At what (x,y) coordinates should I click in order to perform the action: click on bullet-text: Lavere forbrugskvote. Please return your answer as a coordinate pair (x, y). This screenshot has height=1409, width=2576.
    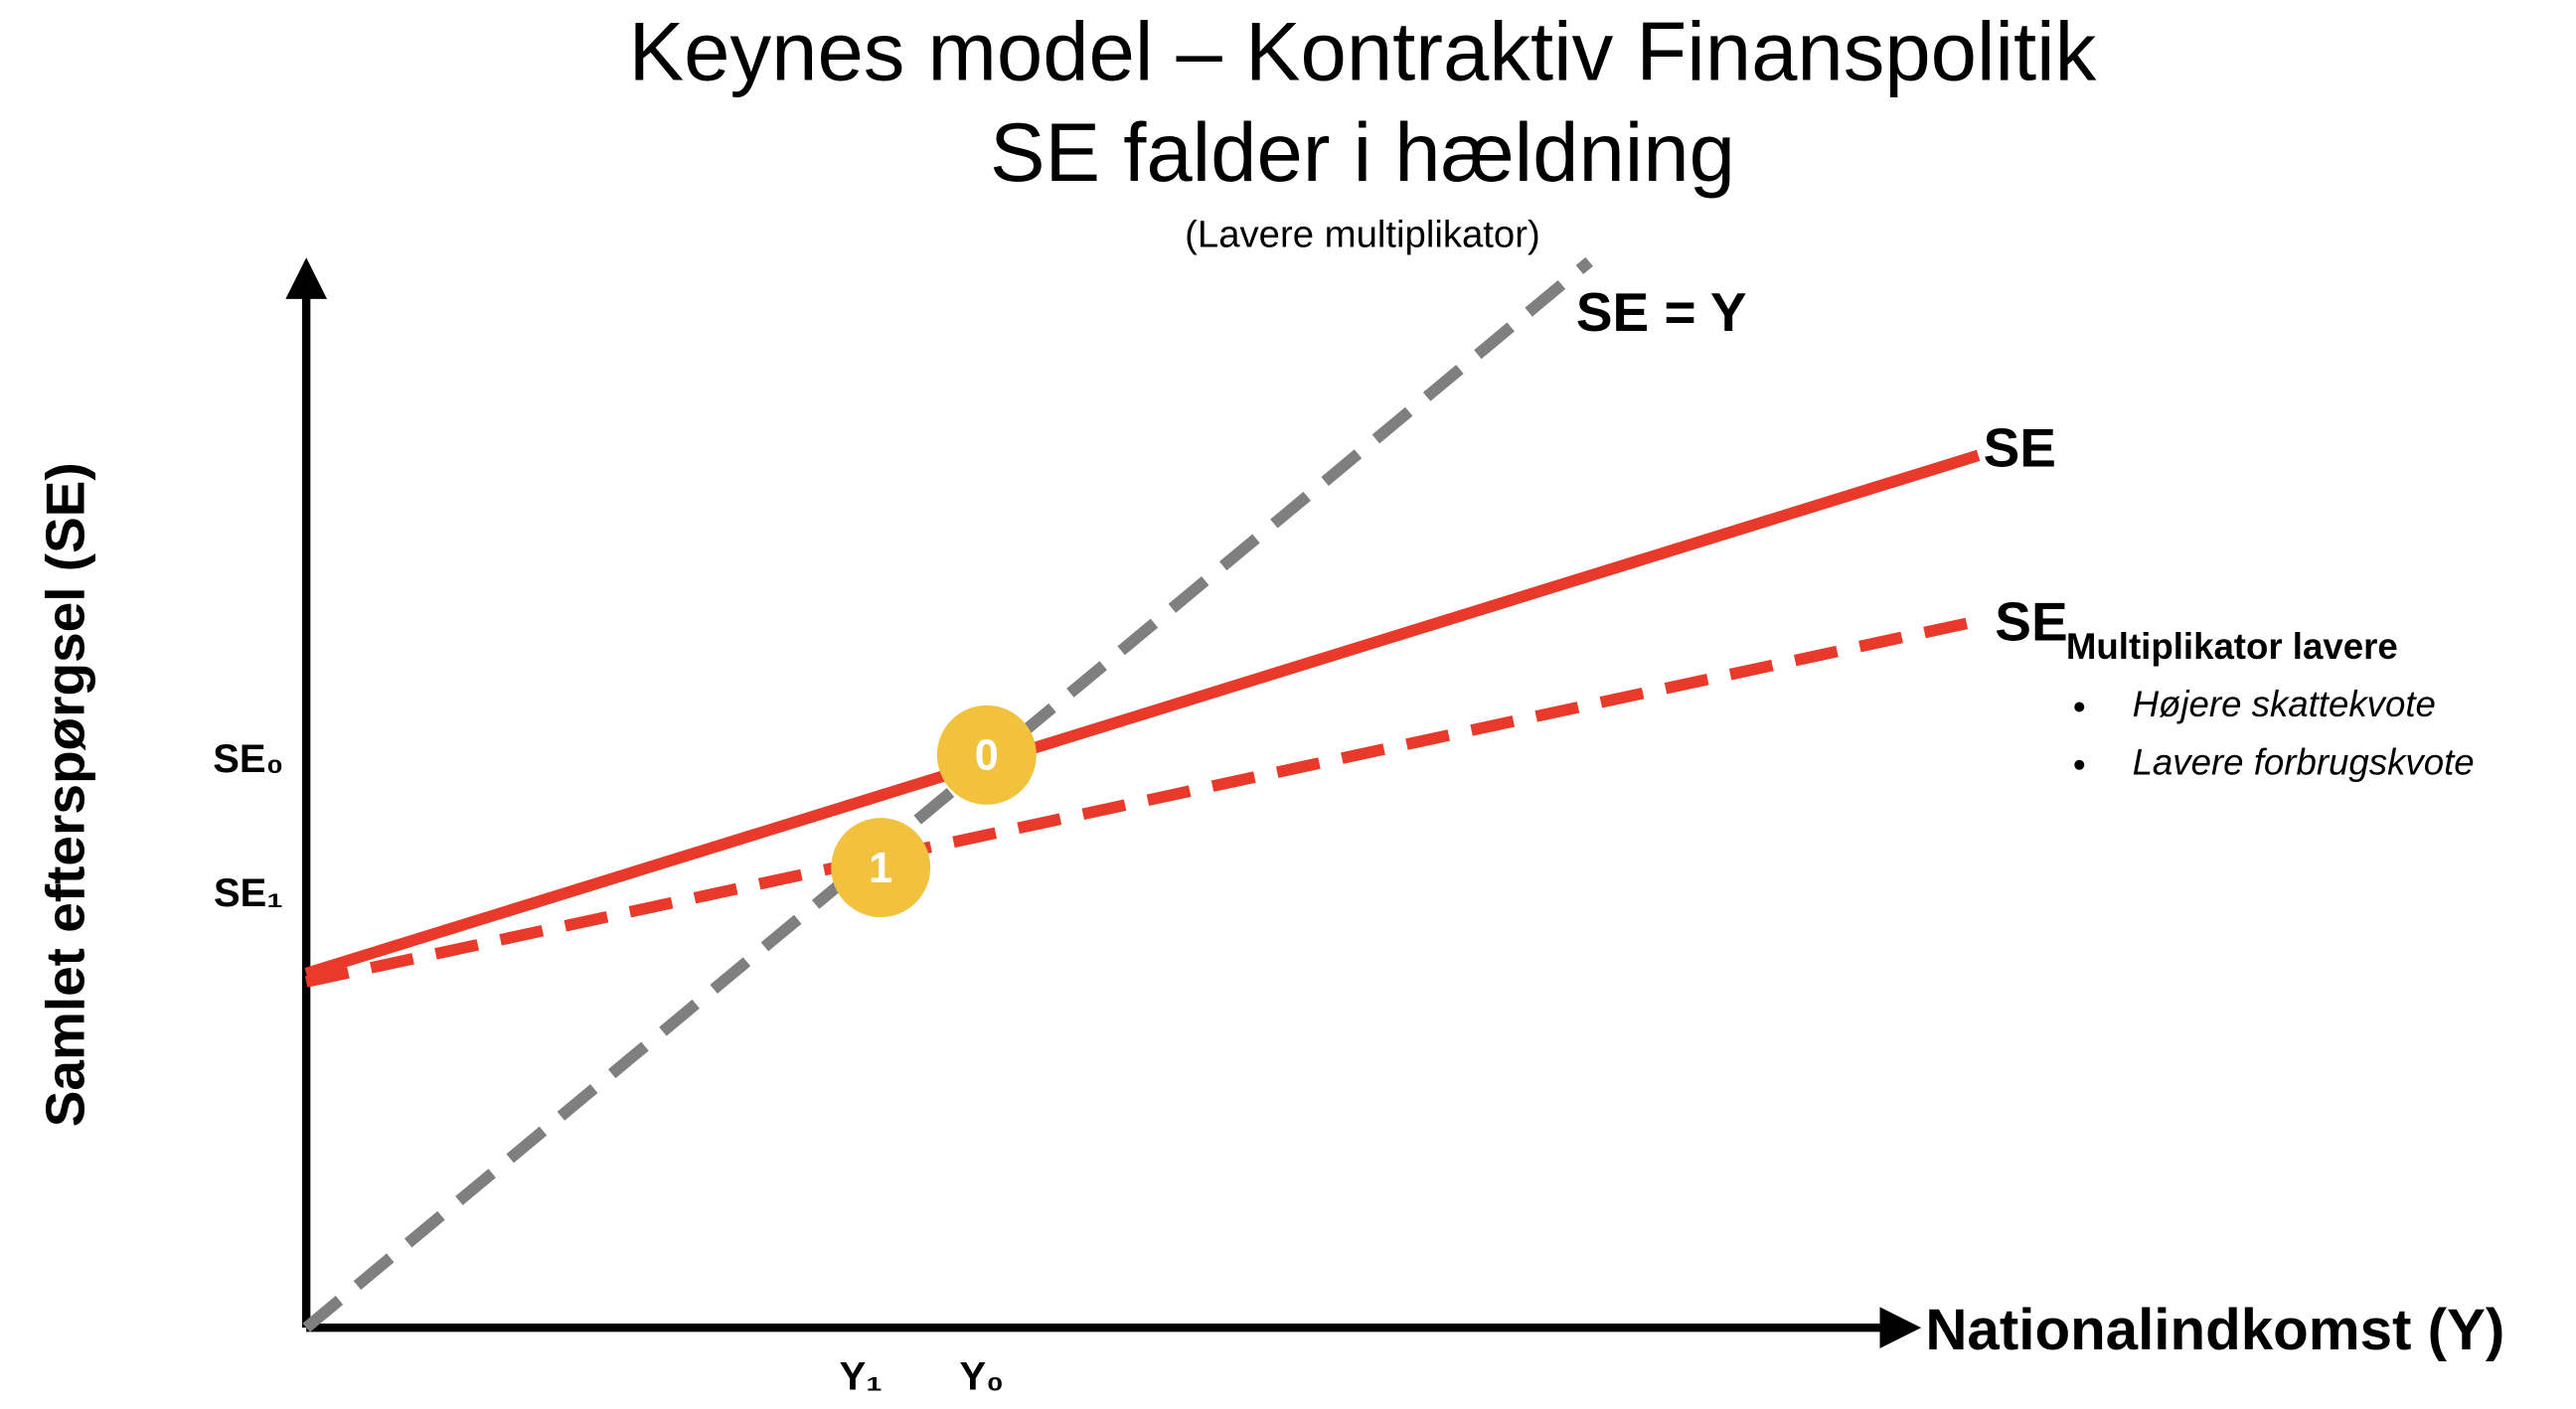
    Looking at the image, I should click on (2304, 761).